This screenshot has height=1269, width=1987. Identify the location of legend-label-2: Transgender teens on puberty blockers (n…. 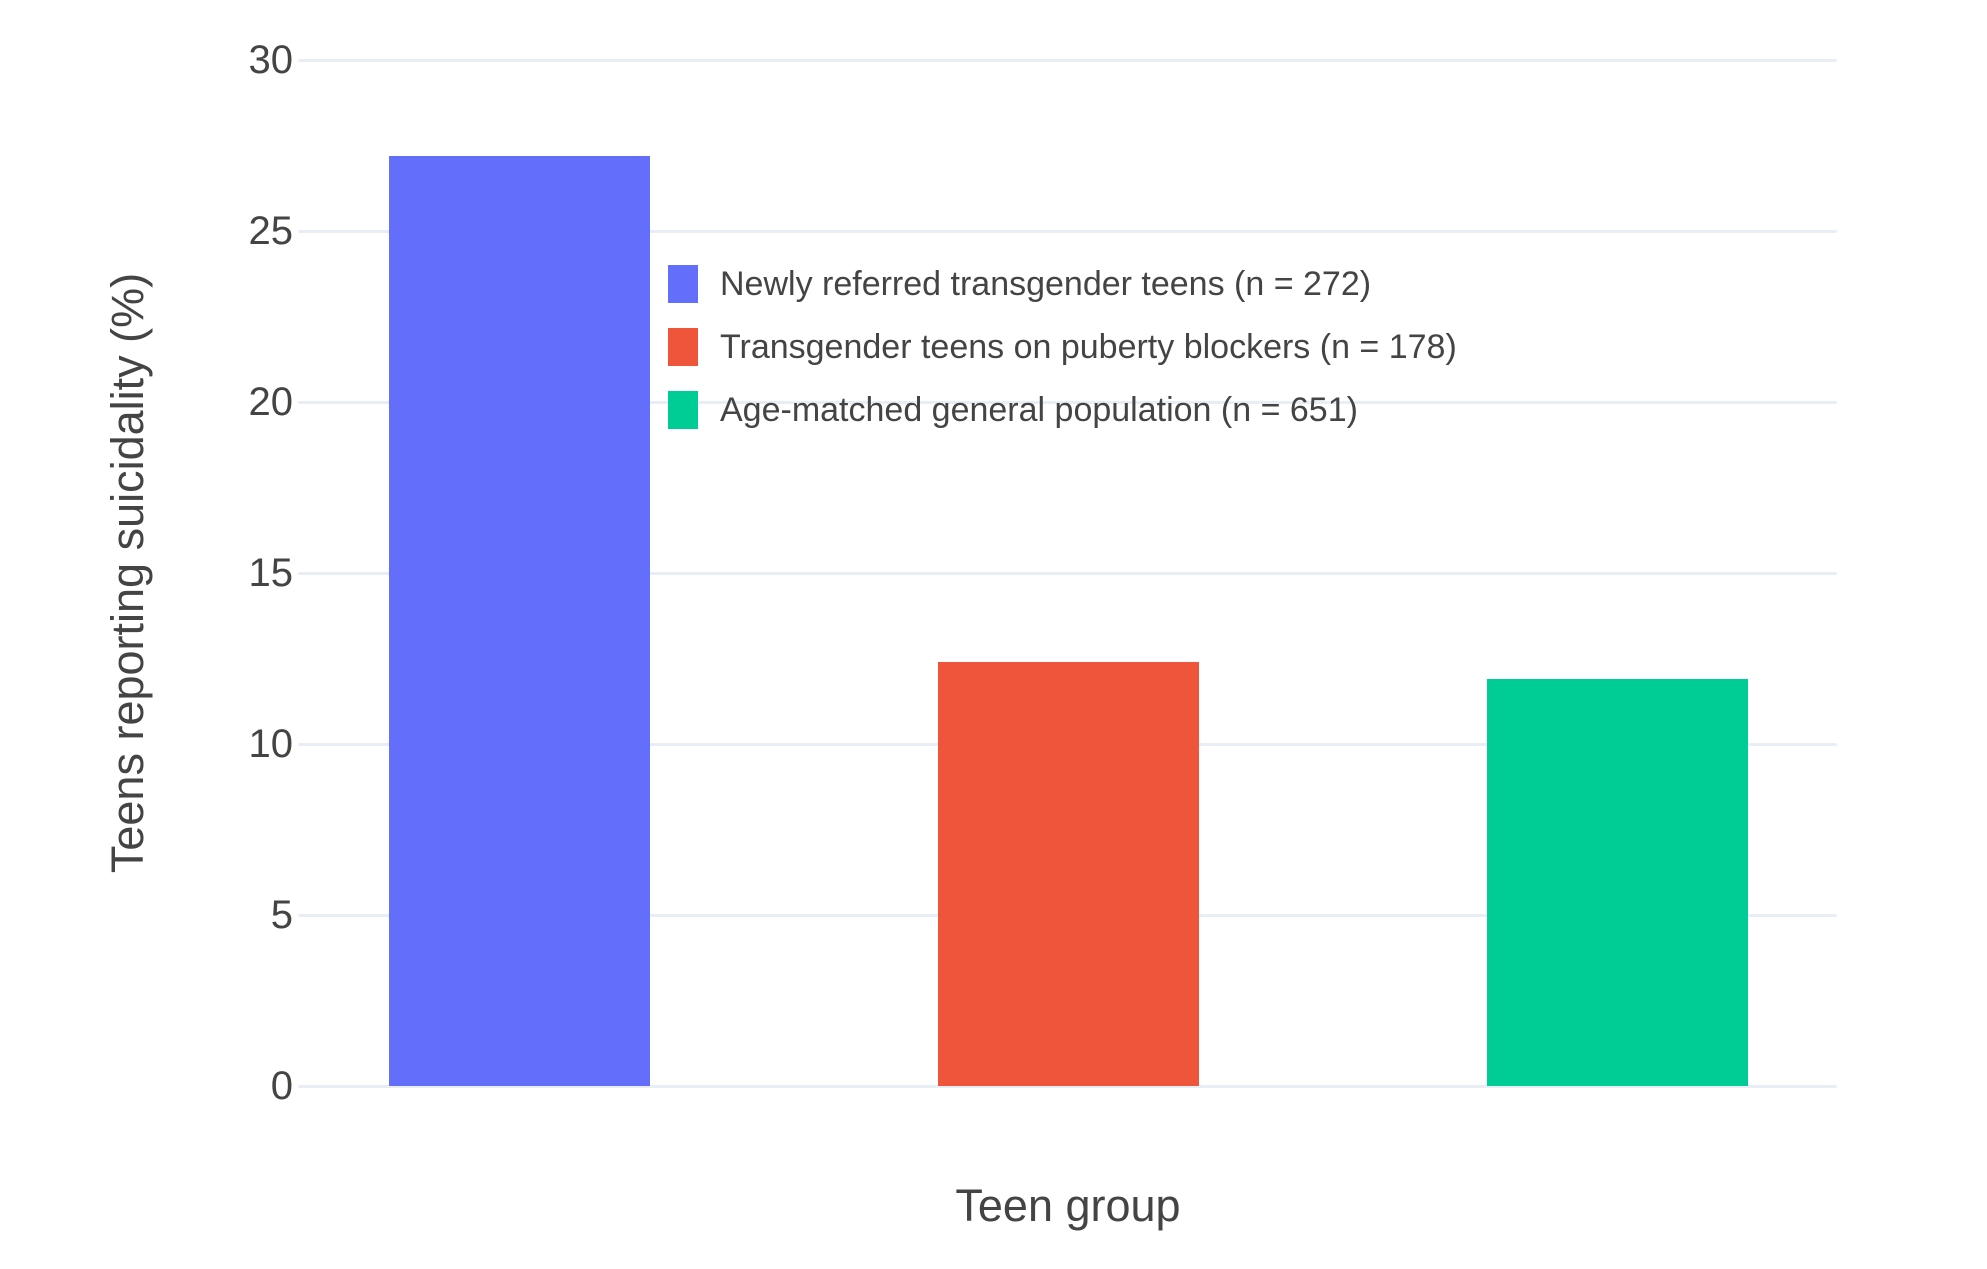
(1088, 347).